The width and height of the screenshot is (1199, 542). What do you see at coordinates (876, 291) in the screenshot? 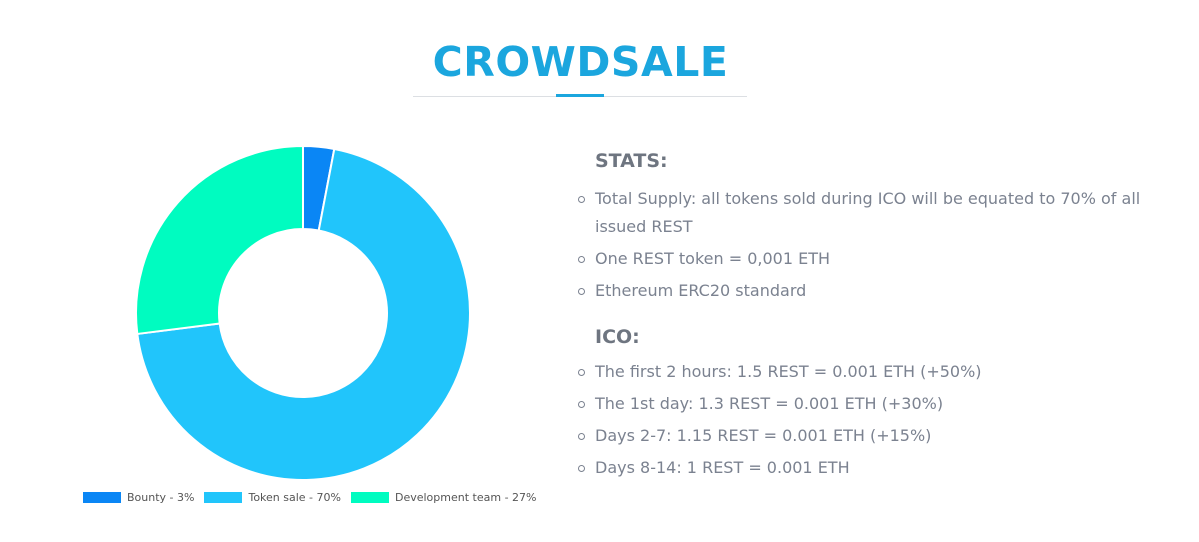
I see `stats-item: Ethereum ERC20 standard` at bounding box center [876, 291].